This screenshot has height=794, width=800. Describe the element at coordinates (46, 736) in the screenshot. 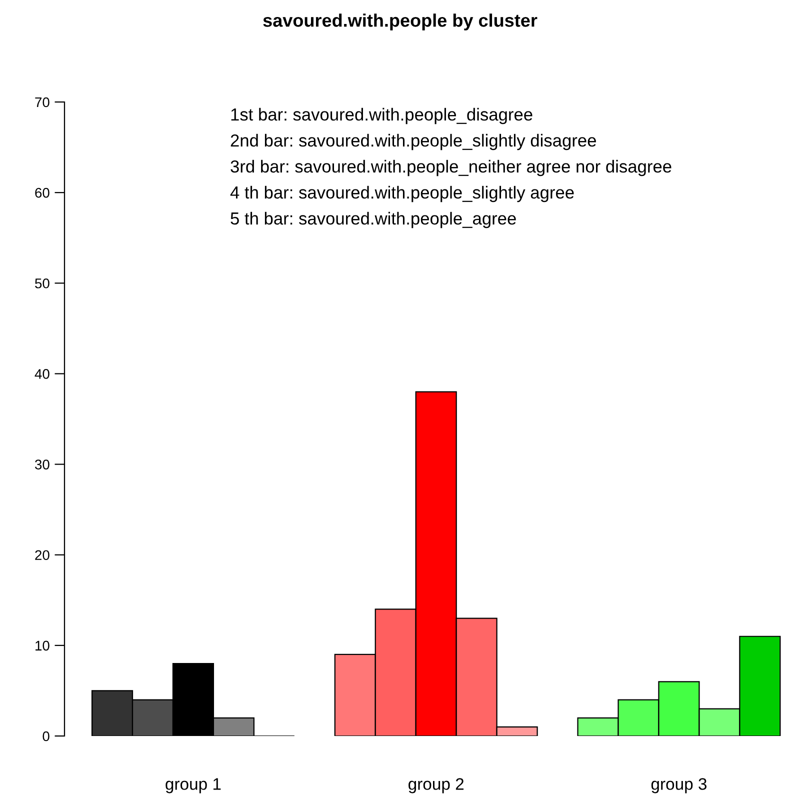

I see `y-tick-label: 0` at that location.